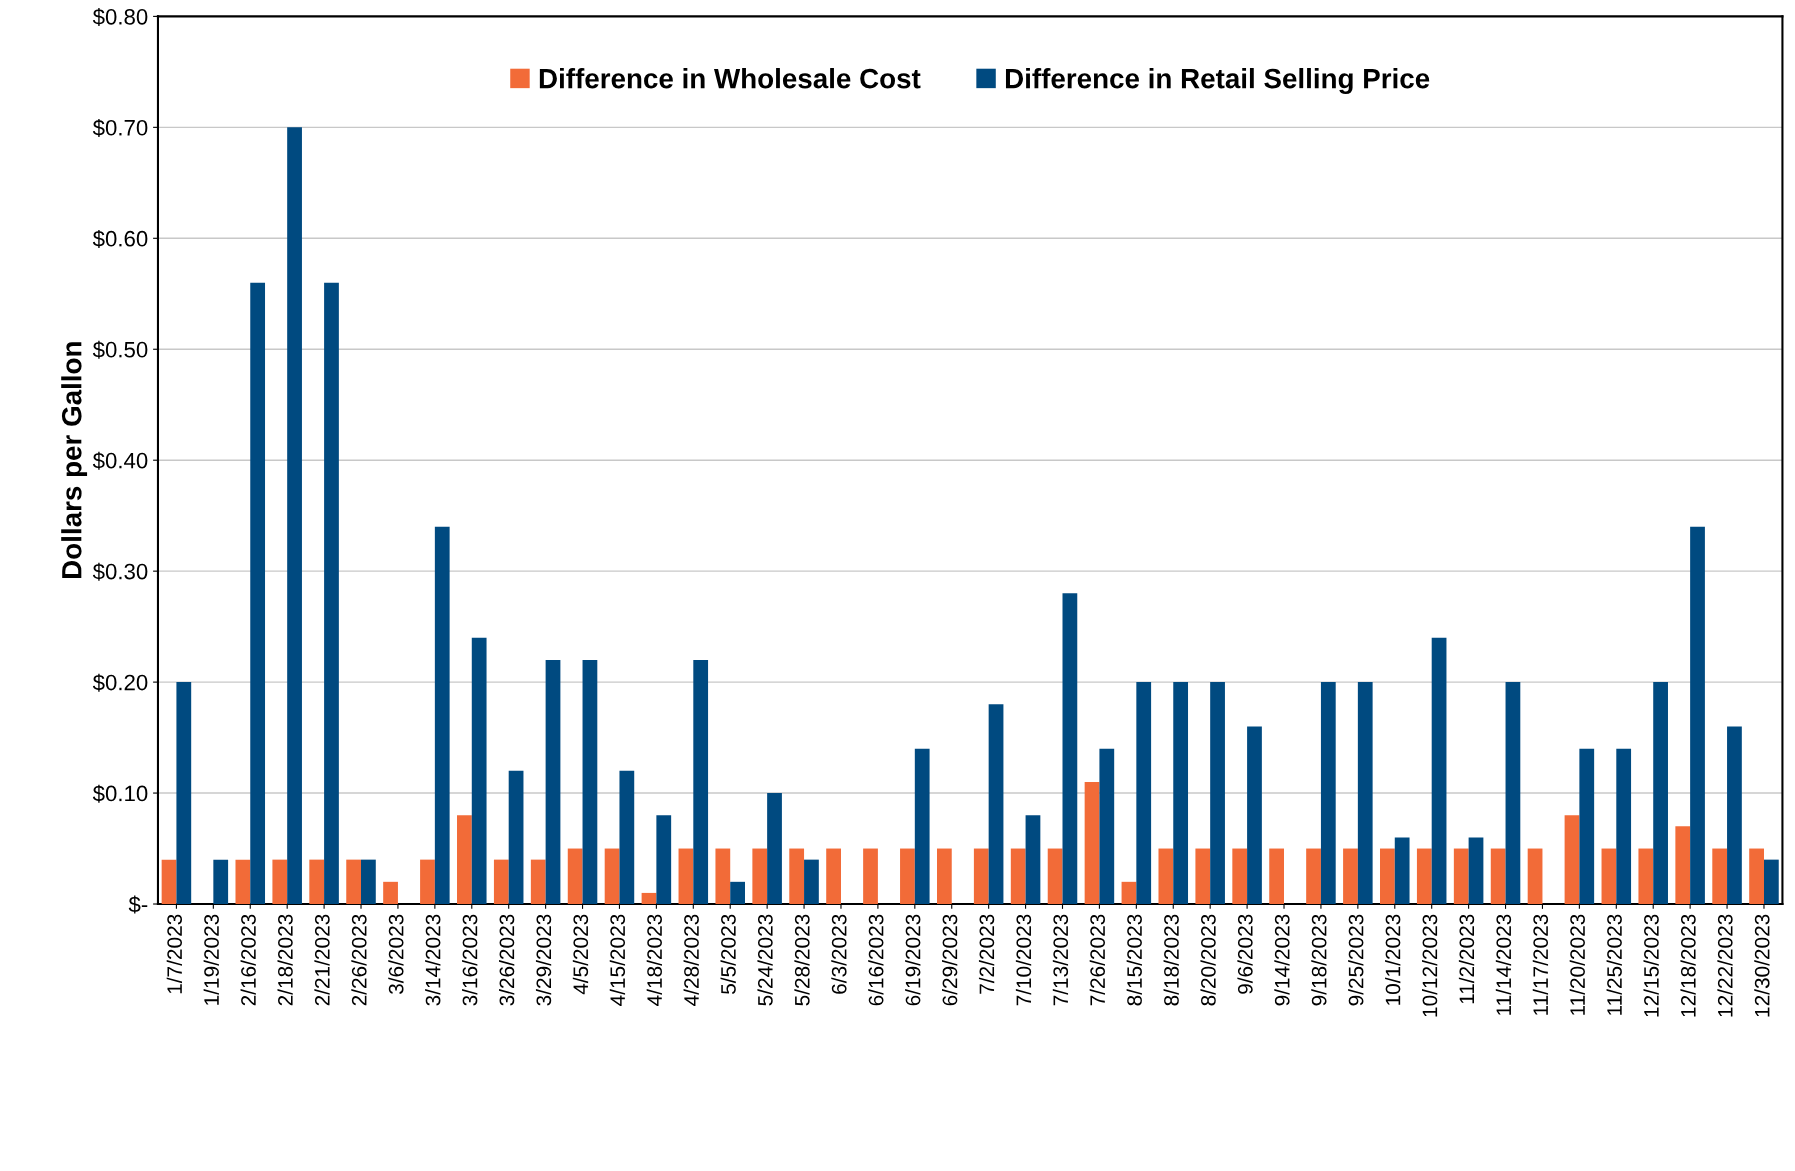 This screenshot has height=1171, width=1795. Describe the element at coordinates (74, 460) in the screenshot. I see `y-axis-title: Dollars per Gallon` at that location.